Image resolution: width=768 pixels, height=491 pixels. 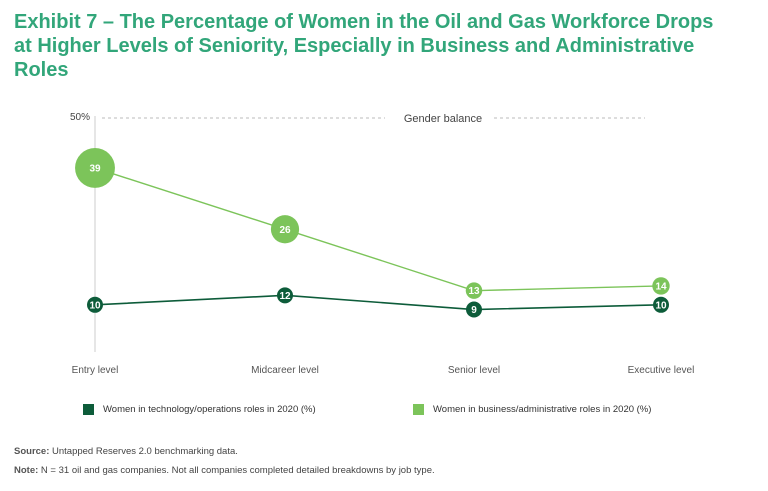 What do you see at coordinates (474, 370) in the screenshot?
I see `x-tick-label-senior-level: Senior level` at bounding box center [474, 370].